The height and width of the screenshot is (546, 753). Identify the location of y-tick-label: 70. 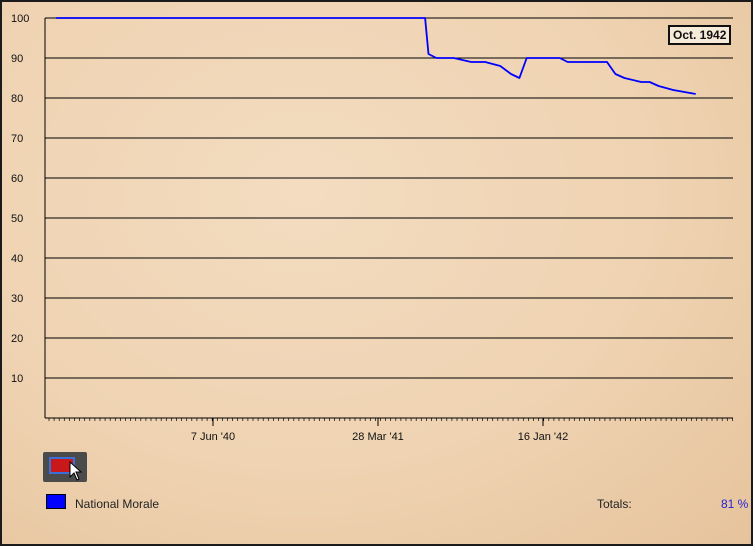
(17, 139).